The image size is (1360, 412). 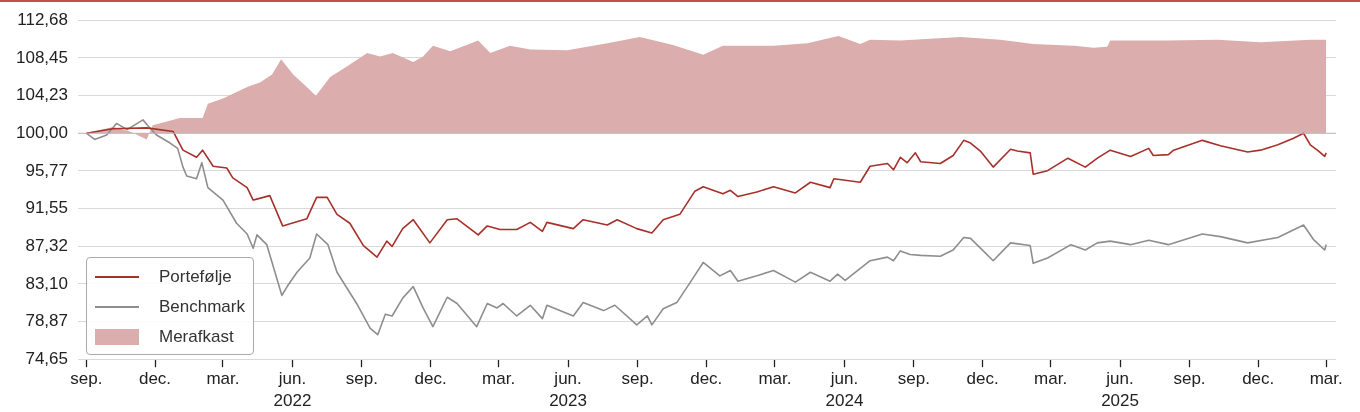 I want to click on y-tick-label: 104,23, so click(x=42, y=95).